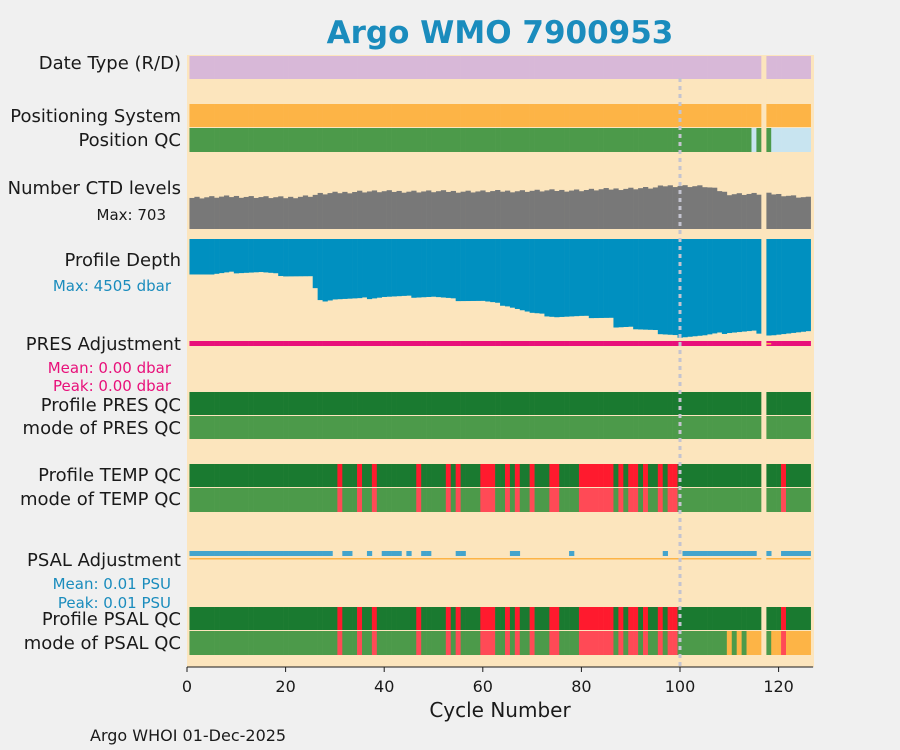 This screenshot has width=900, height=750. I want to click on label-mode-pres-qc: mode of PRES QC, so click(102, 428).